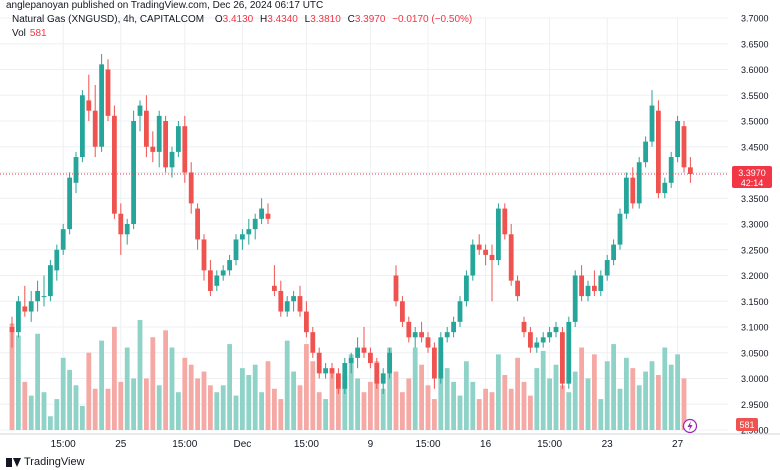 The image size is (780, 470). Describe the element at coordinates (108, 19) in the screenshot. I see `symbol-name: Natural Gas (XNGUSD), 4h, CAPITALCOM` at that location.